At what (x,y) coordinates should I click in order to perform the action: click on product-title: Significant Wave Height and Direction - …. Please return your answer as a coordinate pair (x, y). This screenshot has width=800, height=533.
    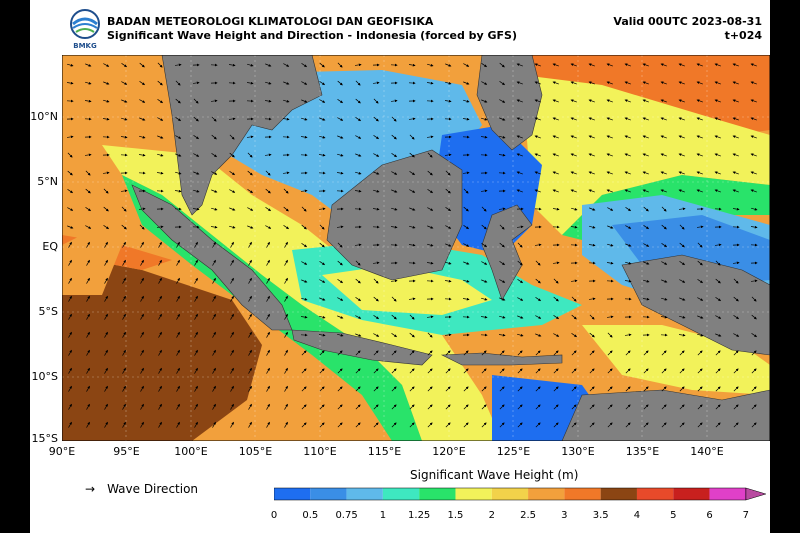
    Looking at the image, I should click on (312, 35).